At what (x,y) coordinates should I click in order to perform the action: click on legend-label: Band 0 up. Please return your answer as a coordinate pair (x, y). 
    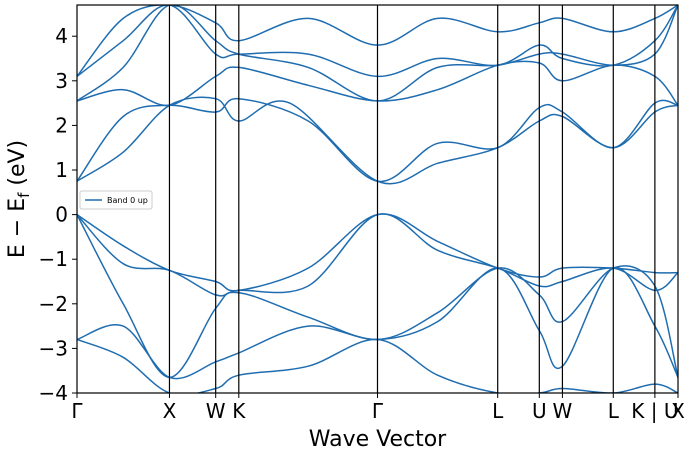
    Looking at the image, I should click on (127, 200).